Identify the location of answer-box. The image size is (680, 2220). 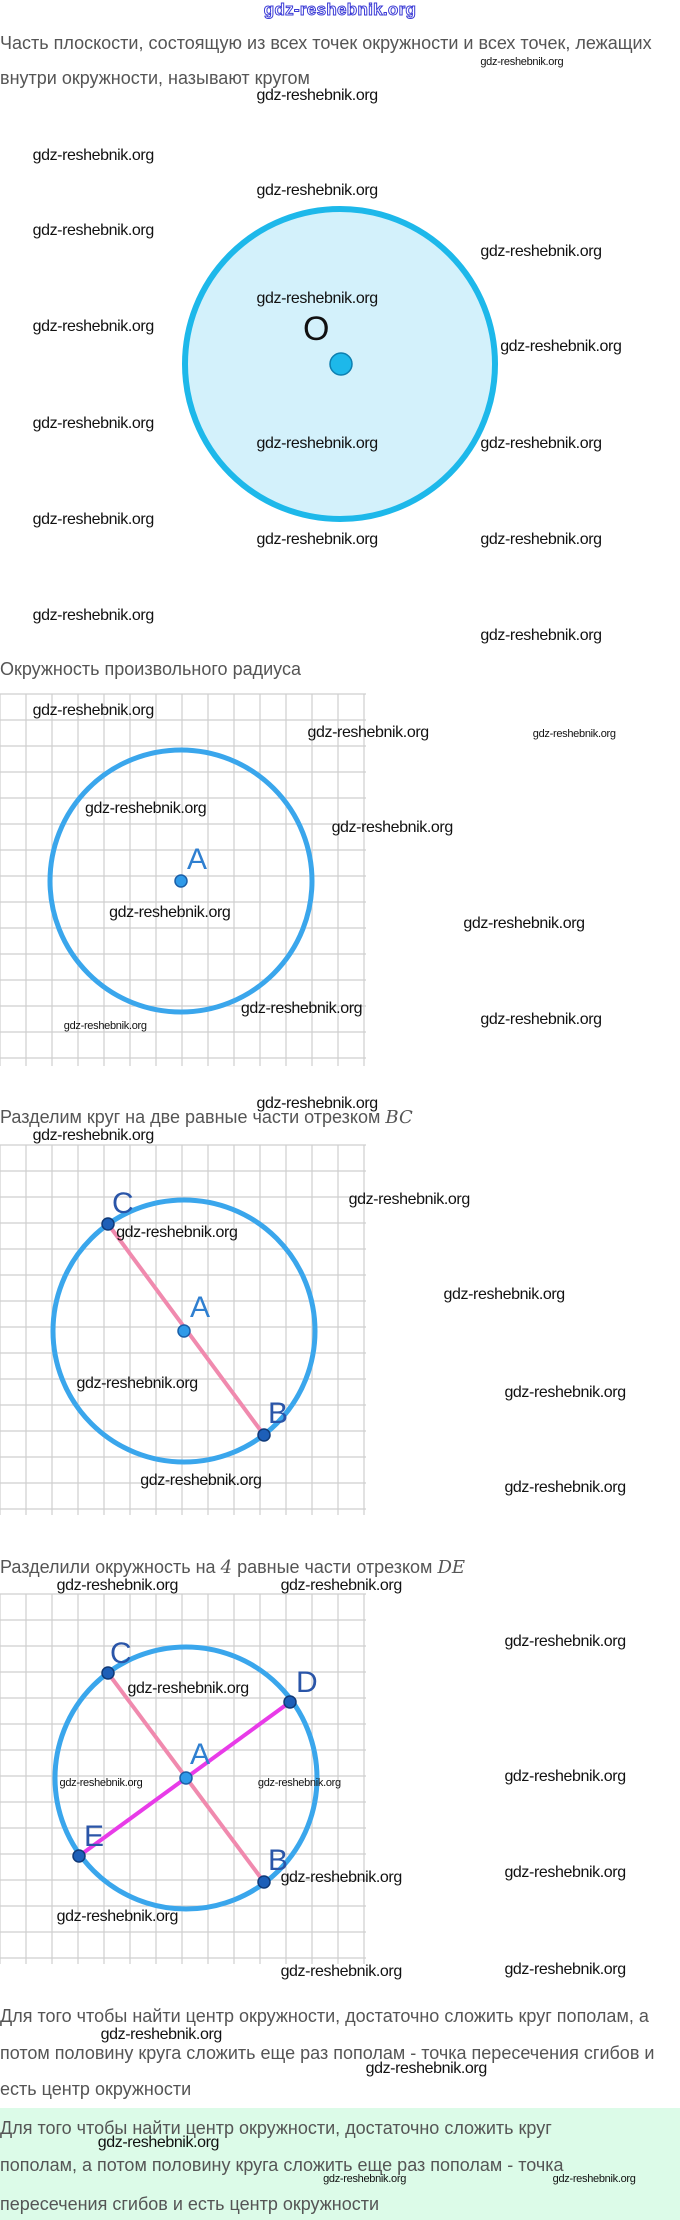
(340, 2164).